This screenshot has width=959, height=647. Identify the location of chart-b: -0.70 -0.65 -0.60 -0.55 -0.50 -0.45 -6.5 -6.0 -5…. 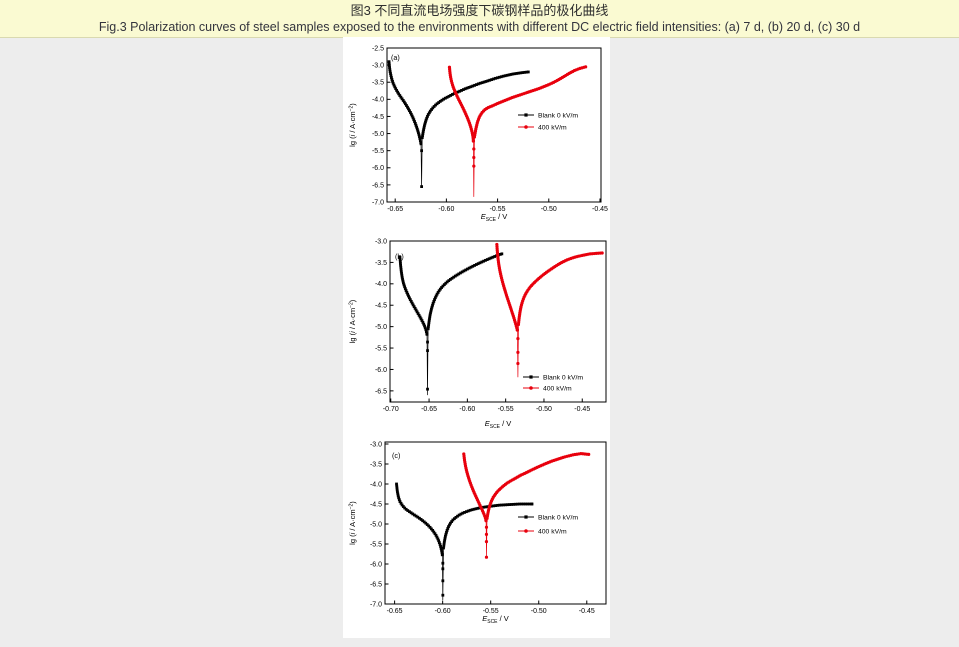
(477, 334).